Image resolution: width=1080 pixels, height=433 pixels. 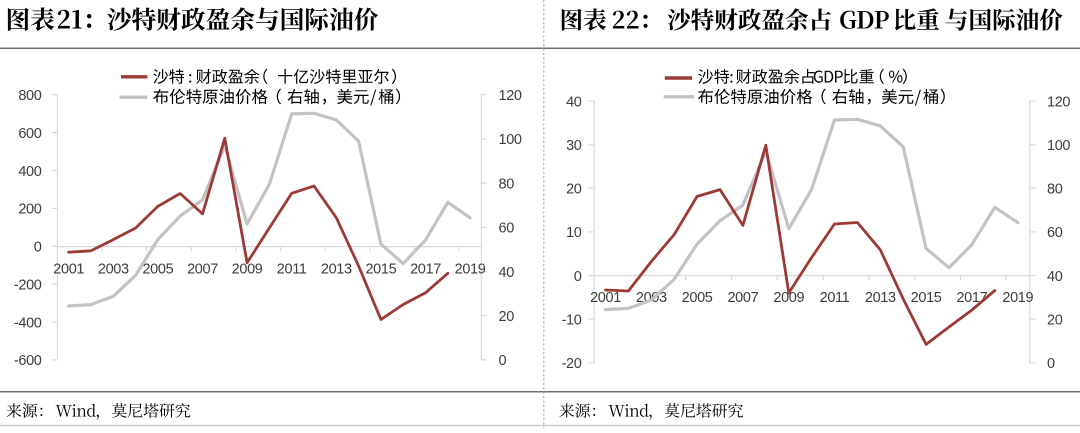 What do you see at coordinates (29, 96) in the screenshot?
I see `svg-text: 800` at bounding box center [29, 96].